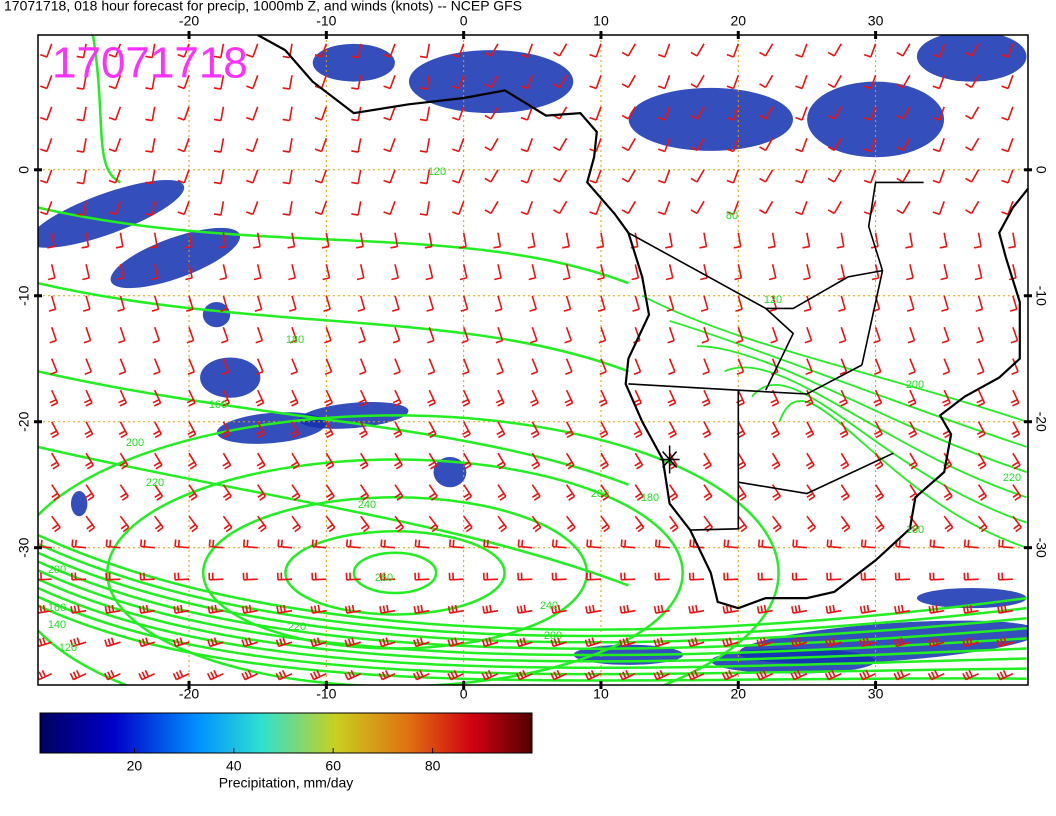  I want to click on precip-area, so click(491, 82).